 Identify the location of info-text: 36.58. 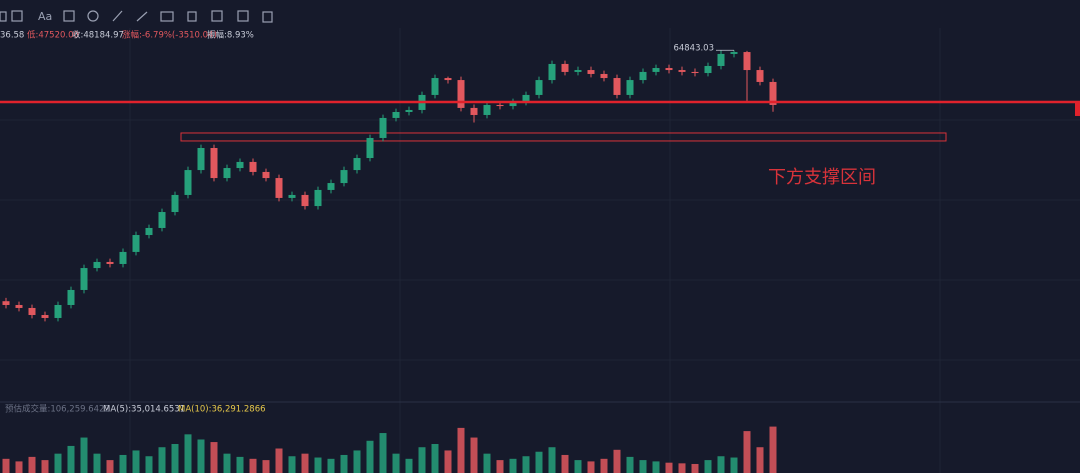
(12, 36).